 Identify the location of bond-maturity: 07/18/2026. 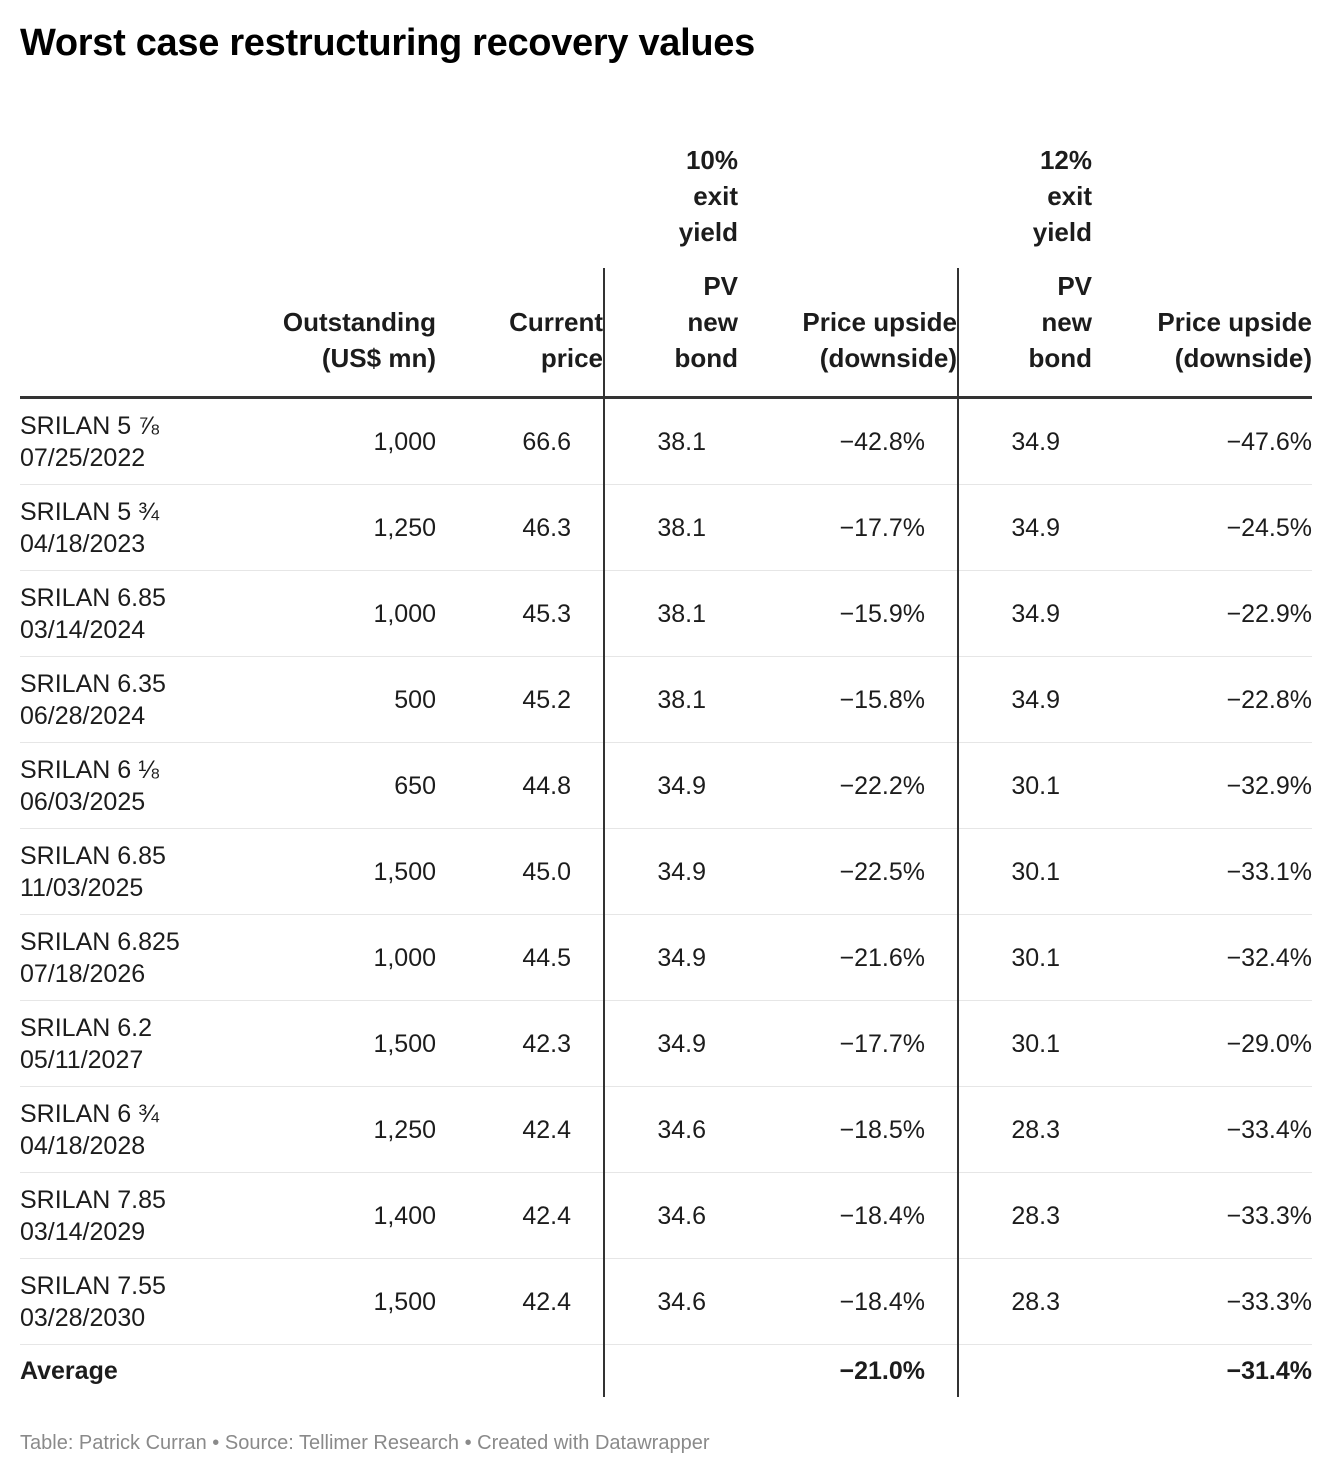
(83, 973).